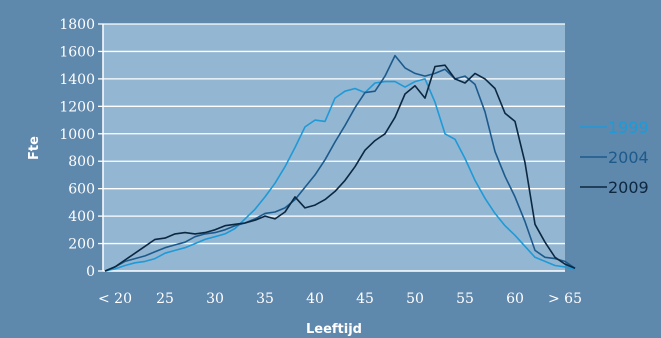  What do you see at coordinates (115, 299) in the screenshot?
I see `x-tick-label: < 20` at bounding box center [115, 299].